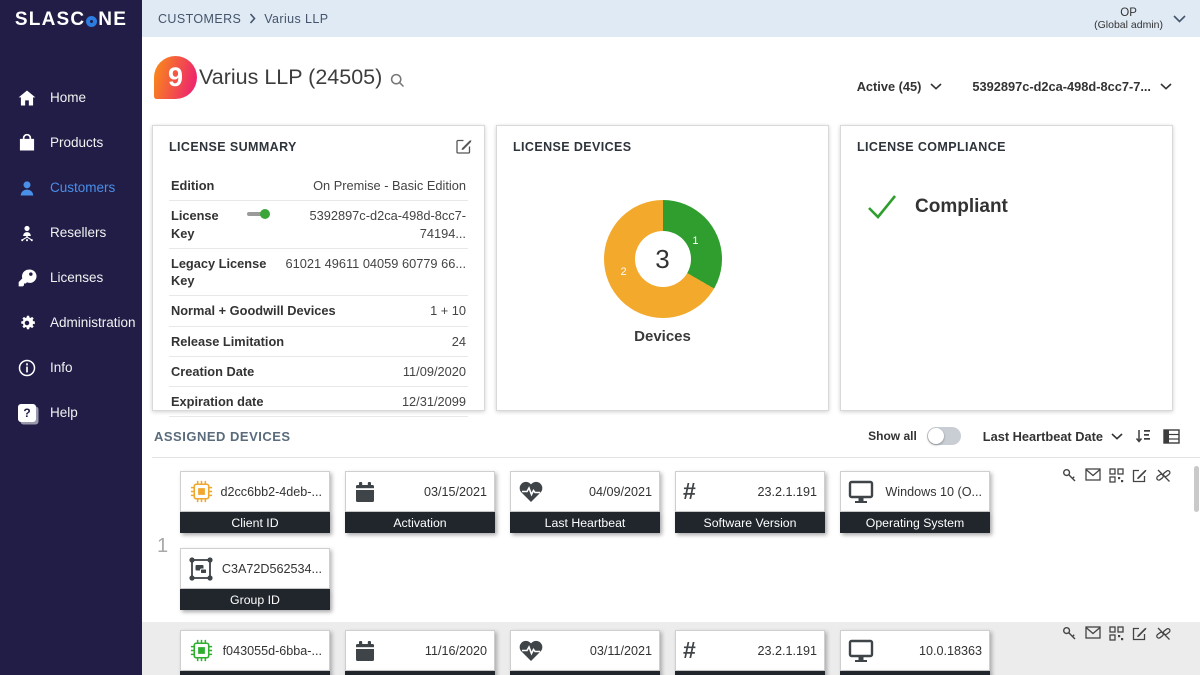 This screenshot has width=1200, height=675. I want to click on sort-order-icon, so click(1143, 436).